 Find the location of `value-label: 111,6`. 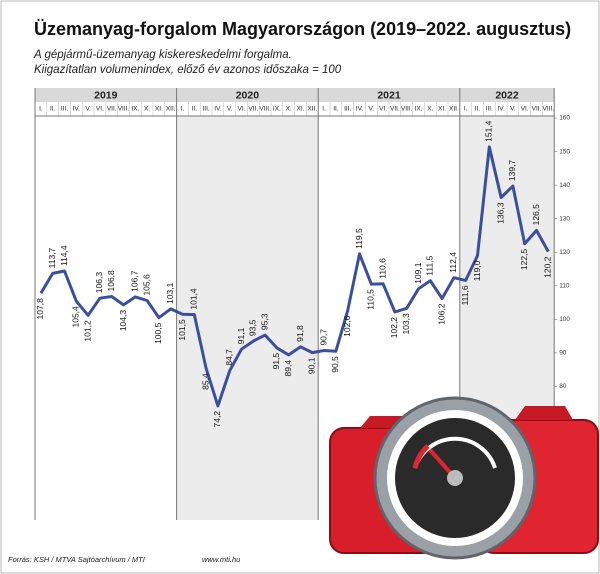

value-label: 111,6 is located at coordinates (465, 295).